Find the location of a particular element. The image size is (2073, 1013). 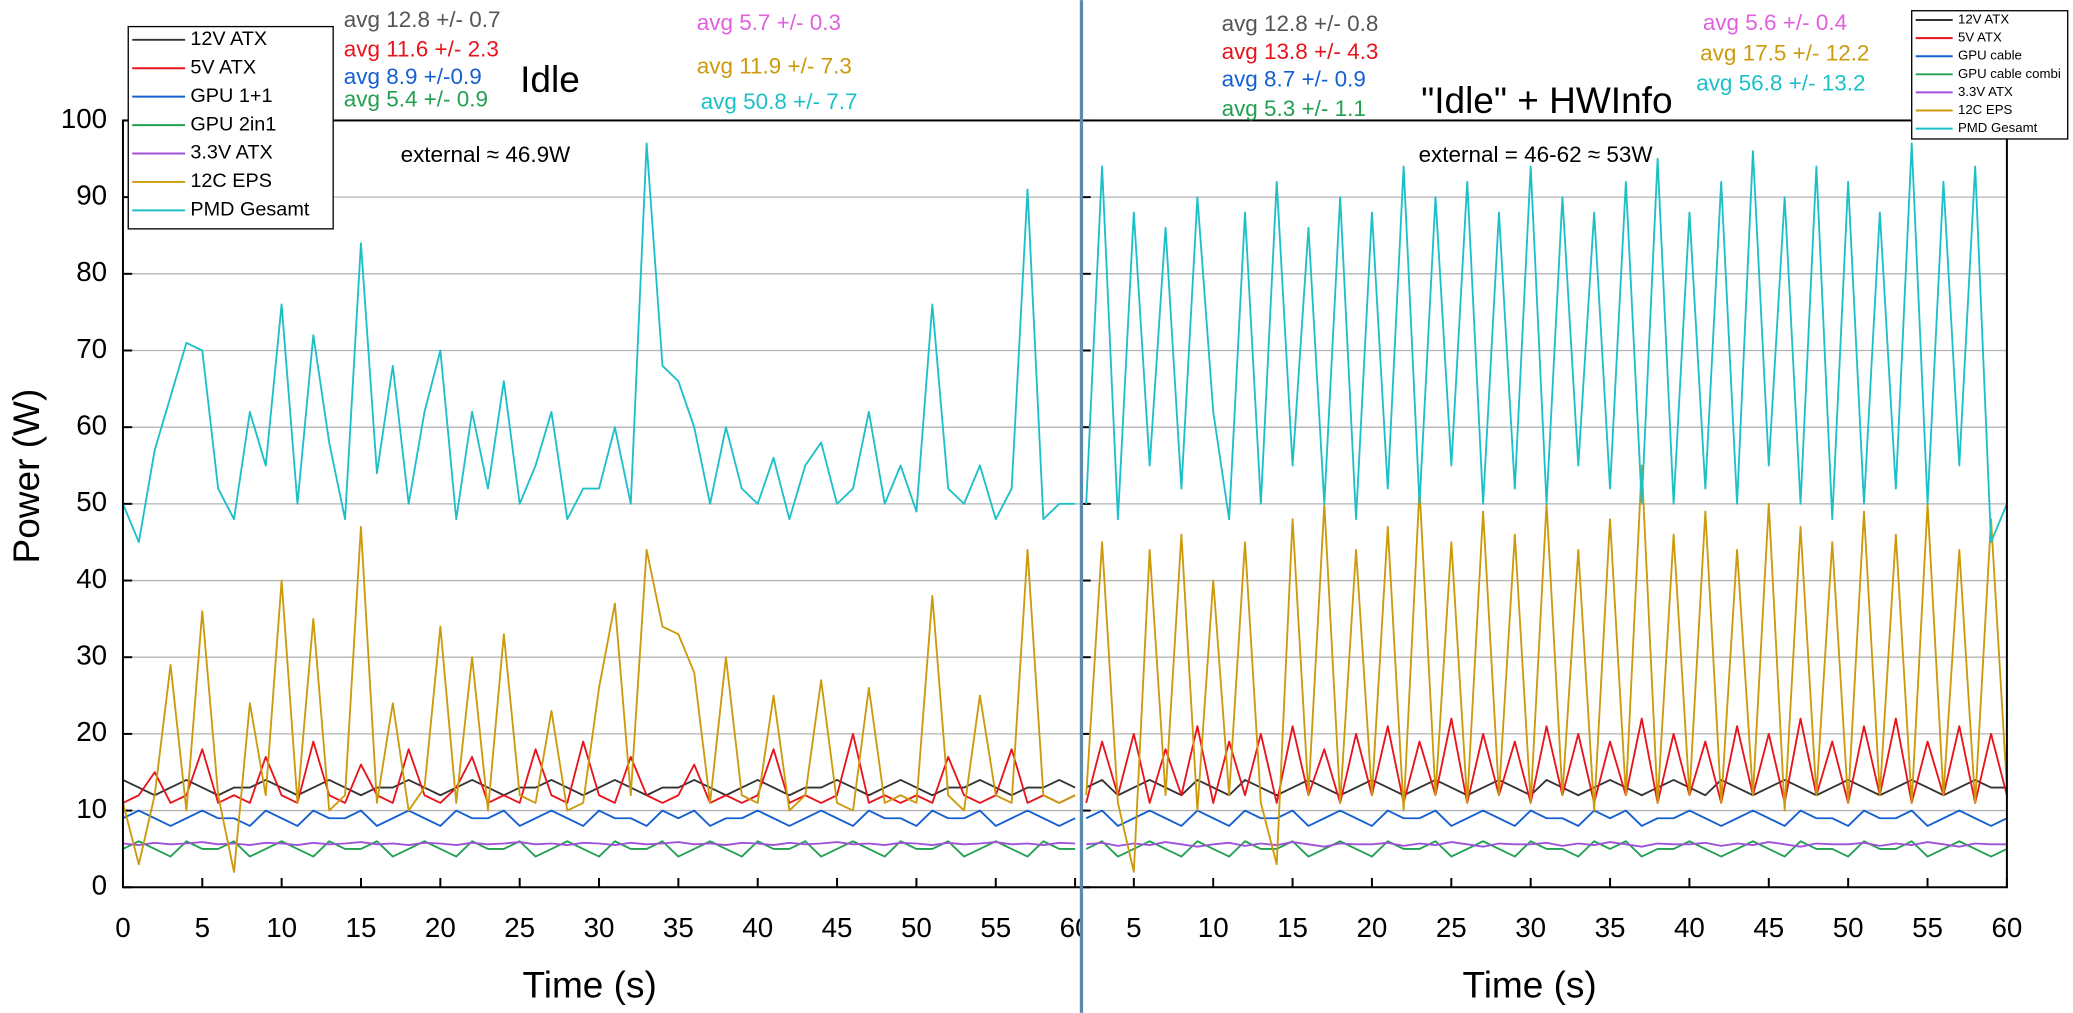

y-tick-label: 60 is located at coordinates (91, 425).